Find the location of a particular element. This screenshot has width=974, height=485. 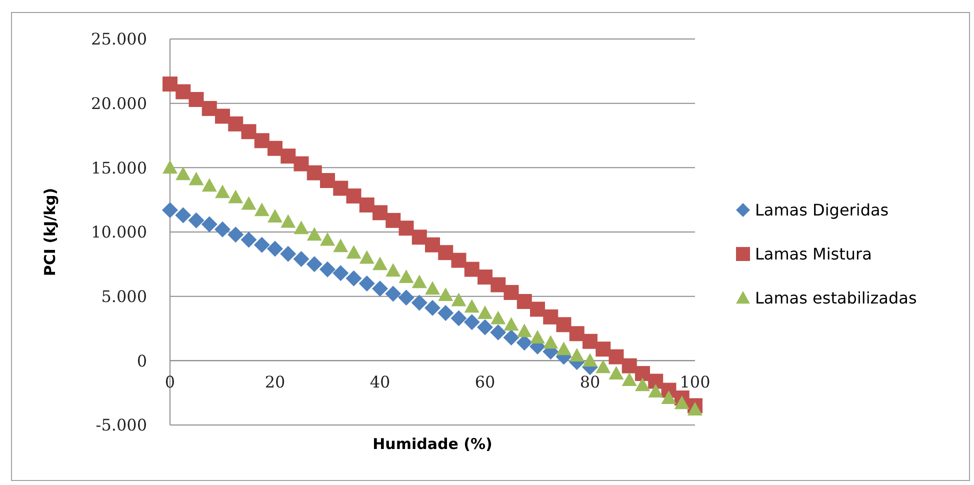

x-axis-title: Humidade (%) is located at coordinates (432, 444).